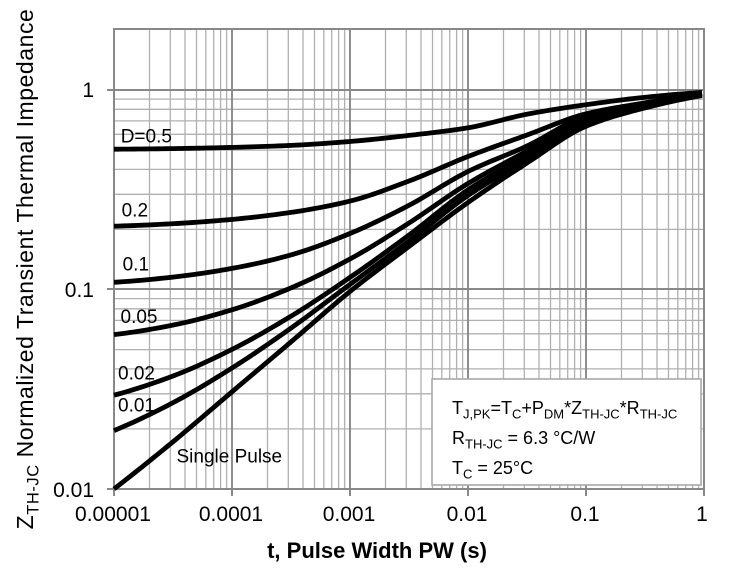 The height and width of the screenshot is (574, 732). I want to click on svg-text: 0.2, so click(135, 211).